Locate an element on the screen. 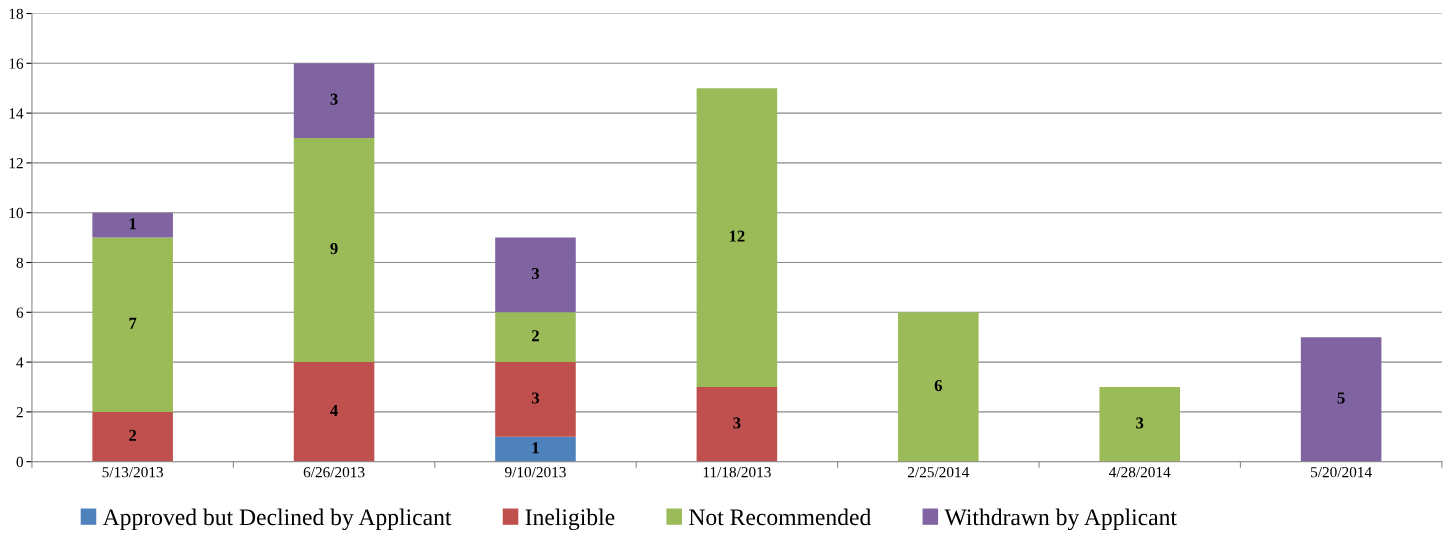 This screenshot has height=540, width=1452. y-tick-label: 18 is located at coordinates (16, 13).